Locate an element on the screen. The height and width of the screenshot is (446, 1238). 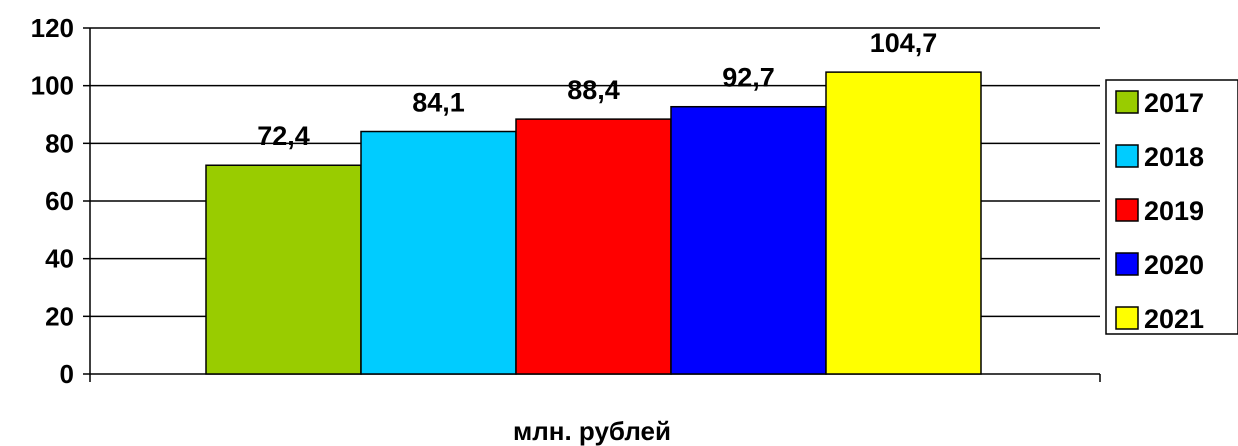
bar-2020 is located at coordinates (748, 240).